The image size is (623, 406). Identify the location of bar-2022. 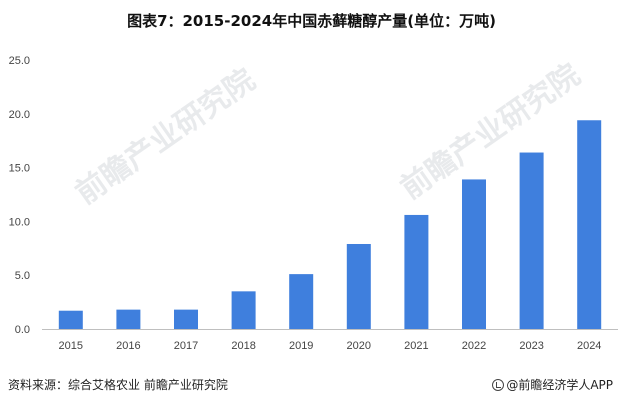
(474, 254).